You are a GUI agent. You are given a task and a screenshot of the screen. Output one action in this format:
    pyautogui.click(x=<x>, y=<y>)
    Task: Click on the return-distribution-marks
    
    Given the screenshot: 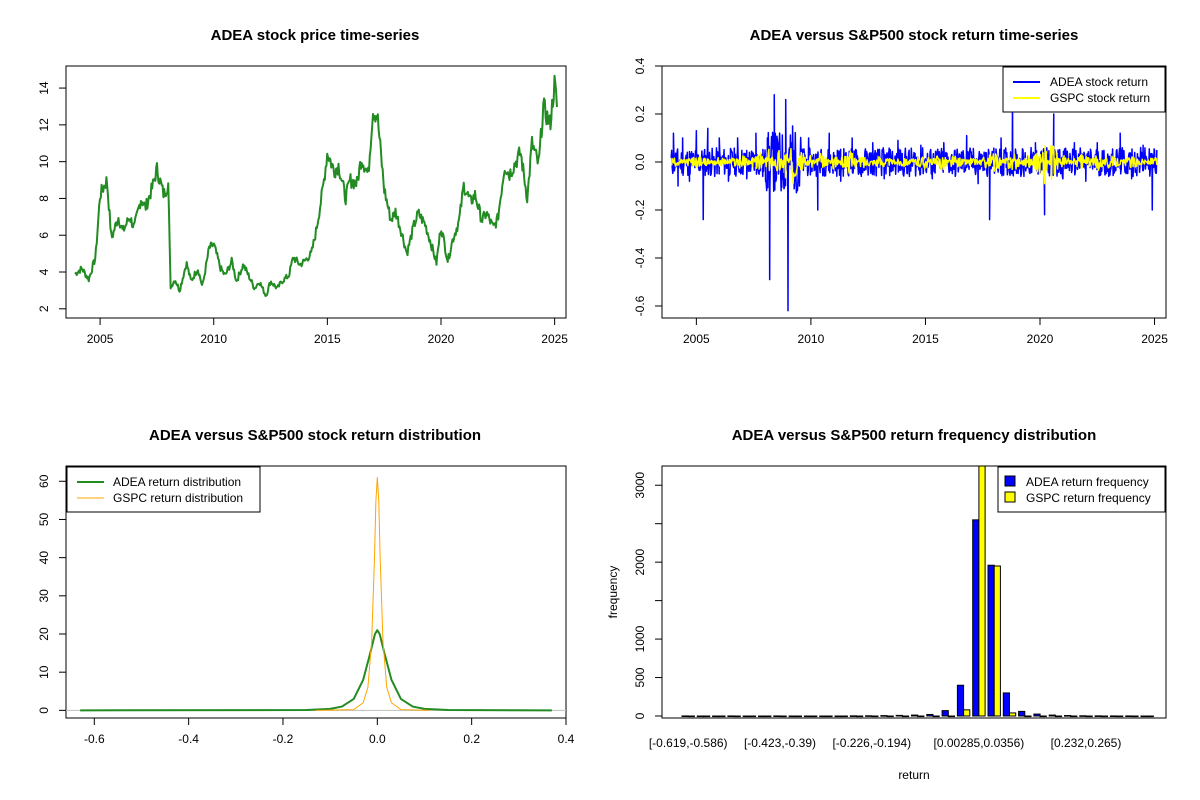 What is the action you would take?
    pyautogui.click(x=316, y=594)
    